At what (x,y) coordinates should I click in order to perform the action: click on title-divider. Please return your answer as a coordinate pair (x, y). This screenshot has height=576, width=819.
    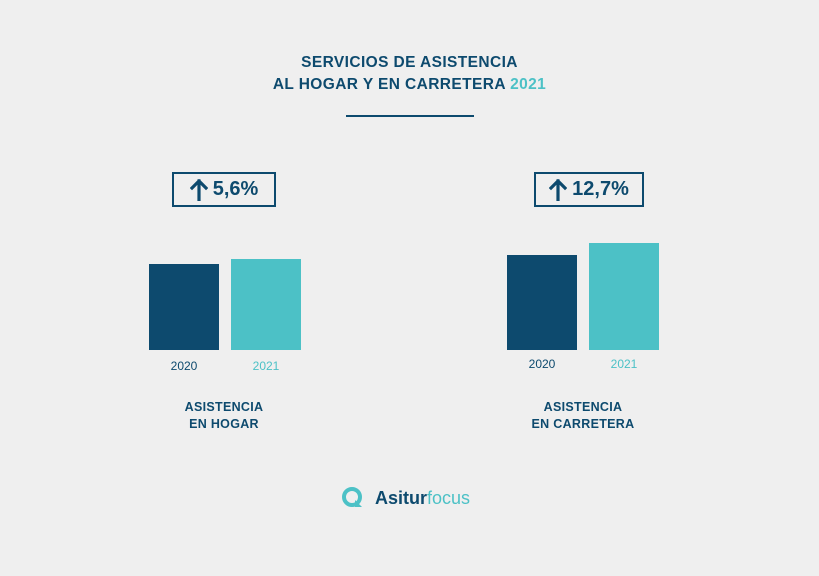
    Looking at the image, I should click on (410, 116).